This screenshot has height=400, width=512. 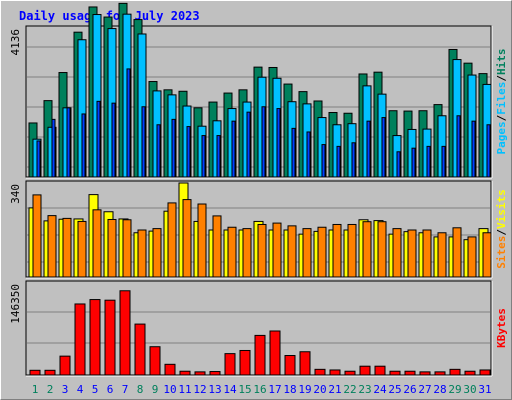 I want to click on legend-pages: Pages, so click(x=501, y=137).